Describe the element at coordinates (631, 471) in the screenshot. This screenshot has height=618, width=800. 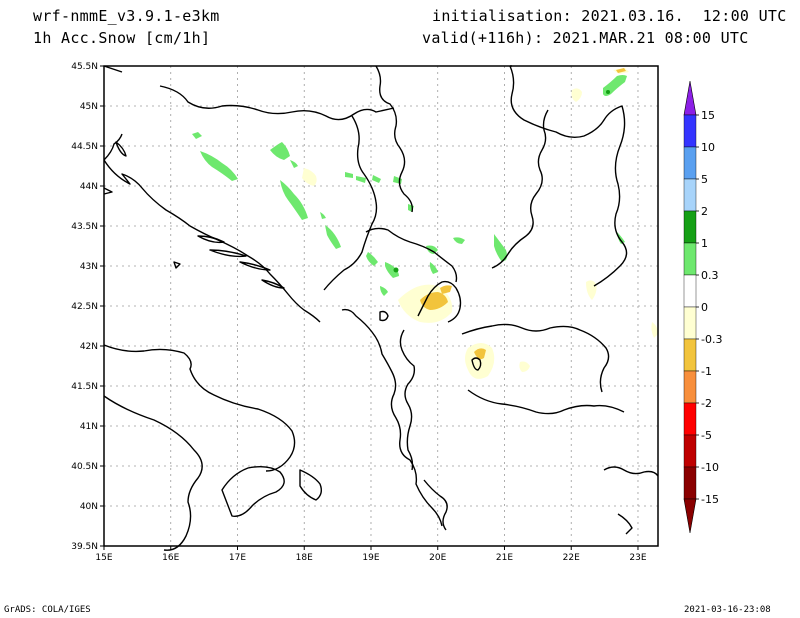
I see `greece-coast` at that location.